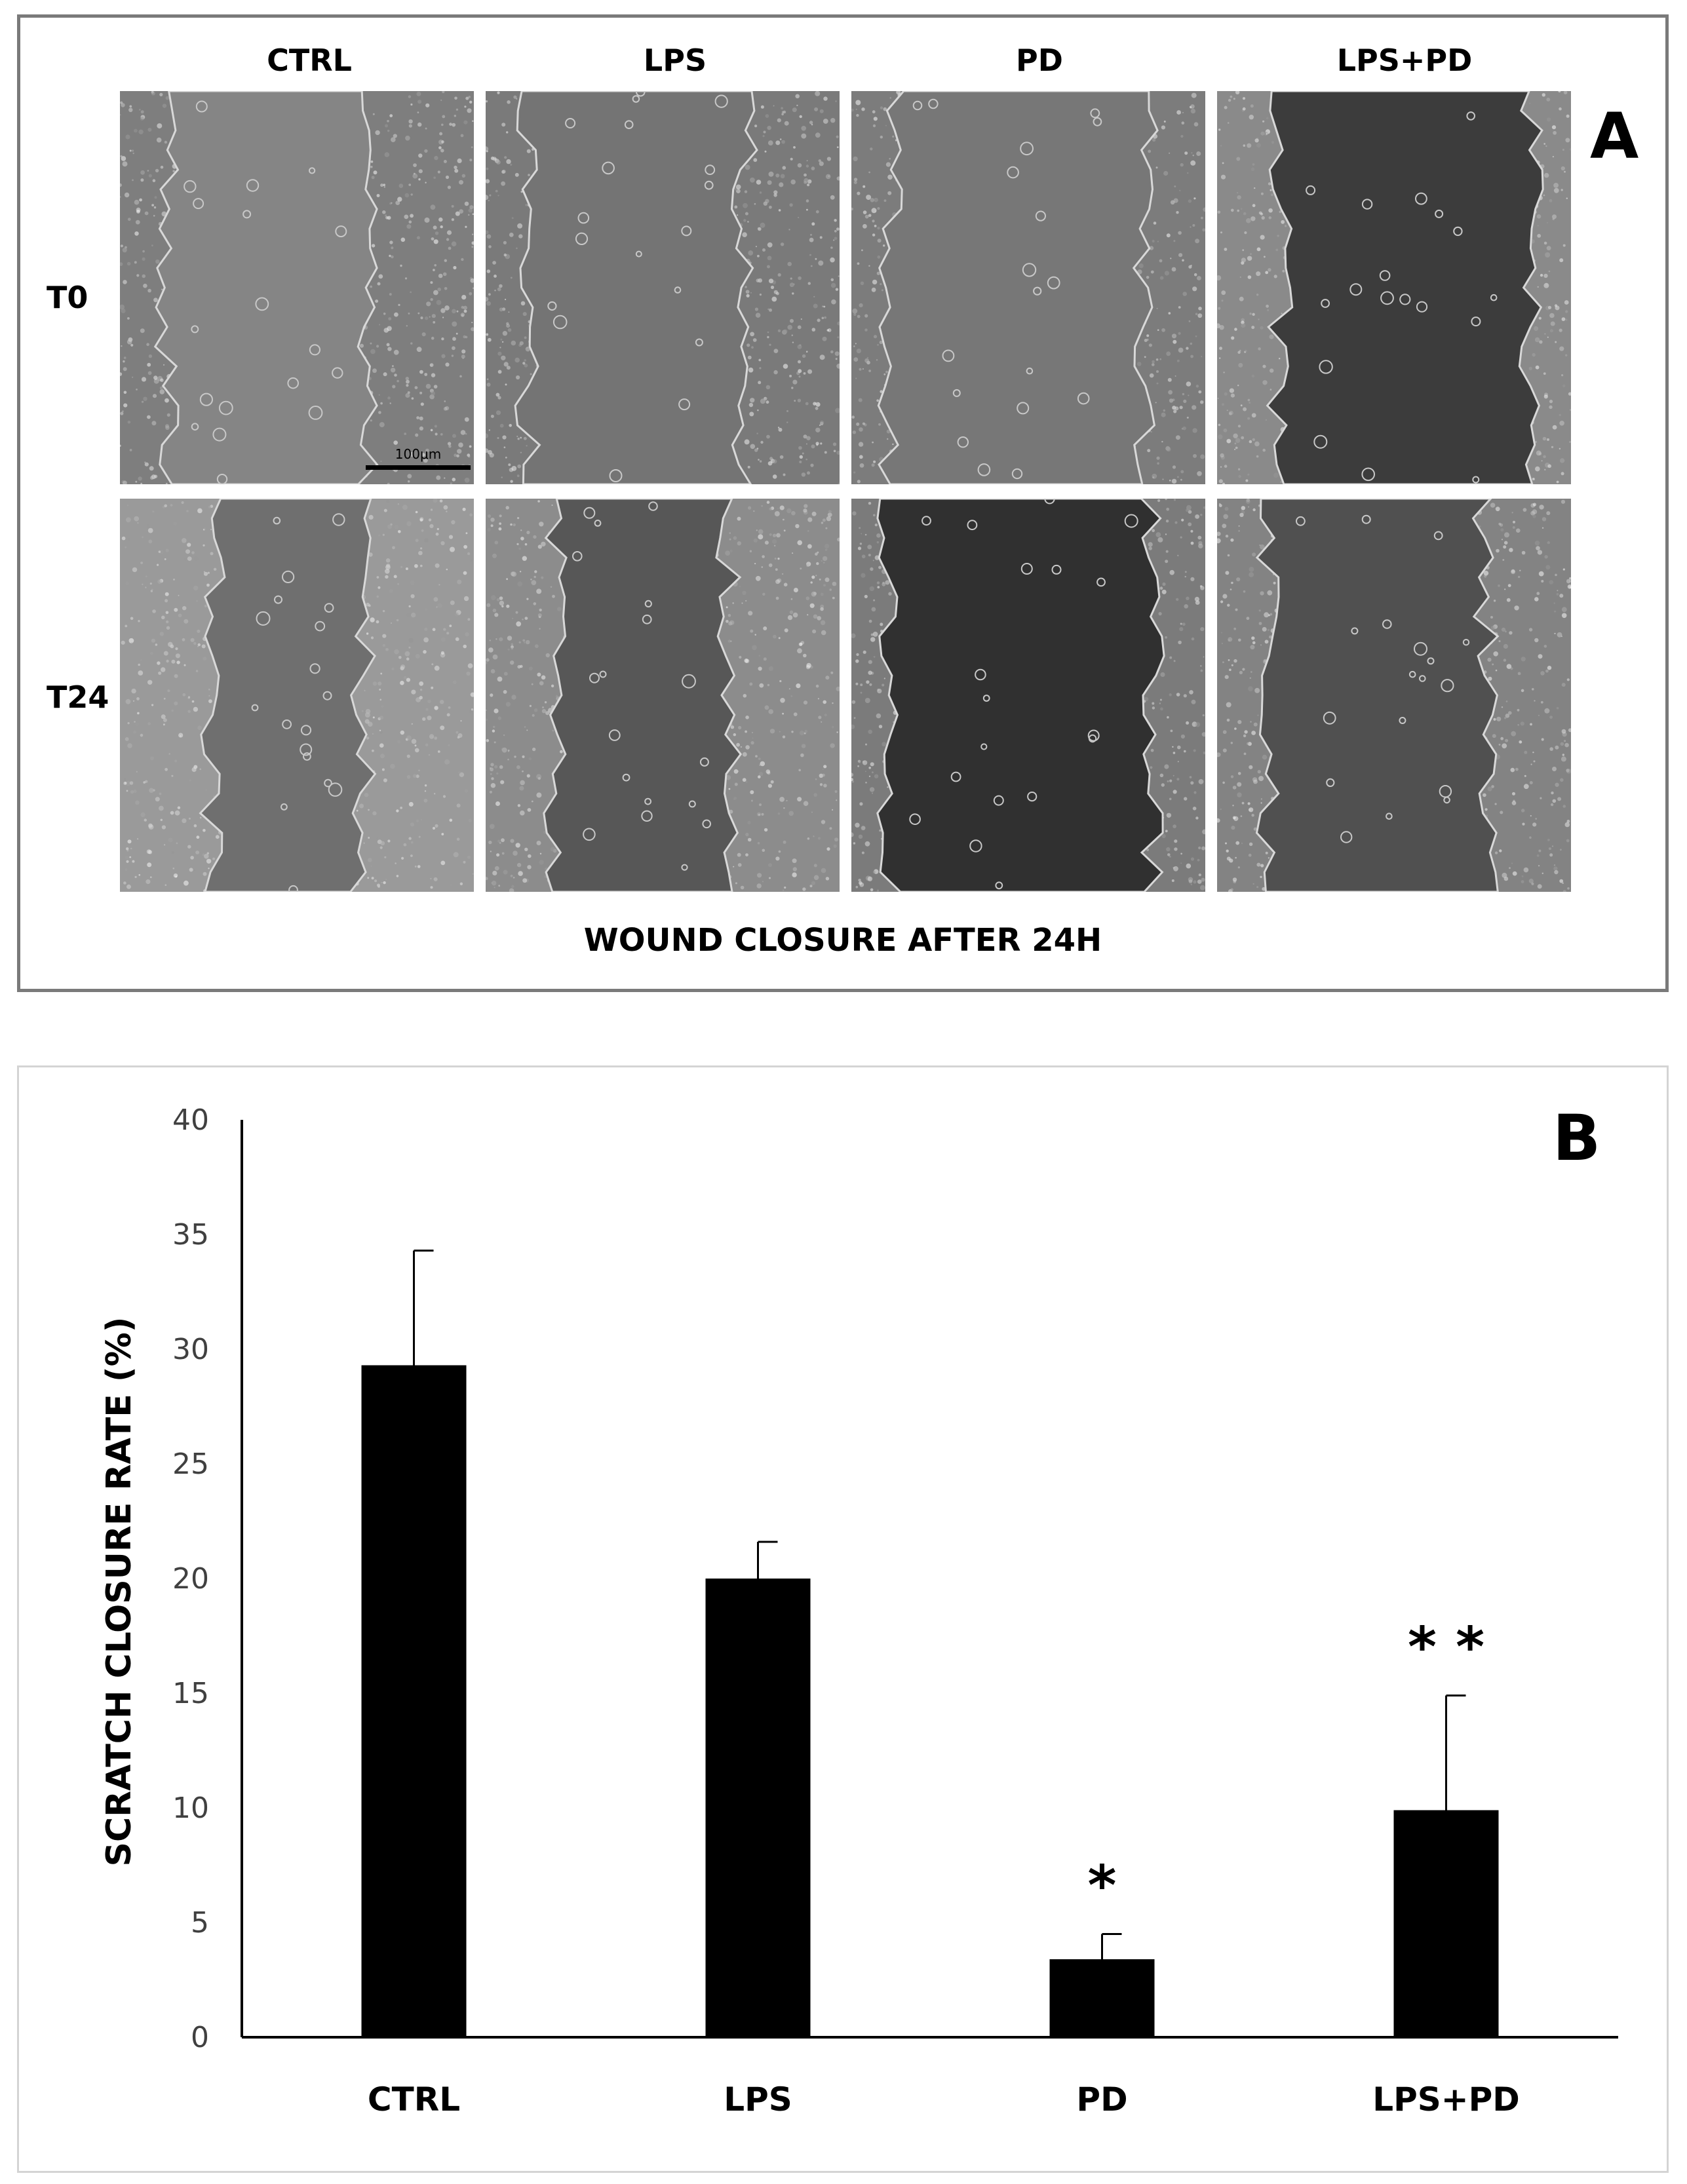  What do you see at coordinates (842, 940) in the screenshot?
I see `wound-closure-caption: WOUND CLOSURE AFTER 24H` at bounding box center [842, 940].